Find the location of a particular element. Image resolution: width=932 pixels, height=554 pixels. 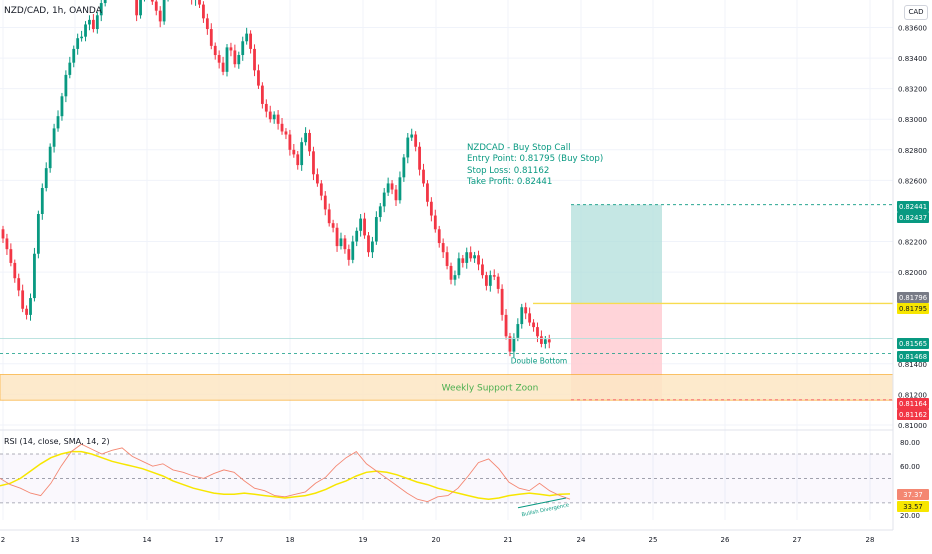

trade-note-entry: Entry Point: 0.81795 (Buy Stop) is located at coordinates (535, 159).